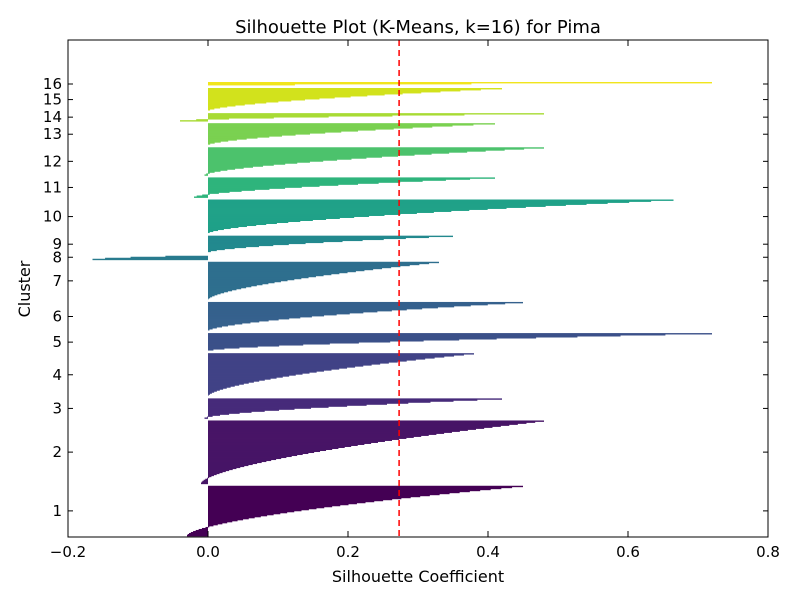 The image size is (800, 600). What do you see at coordinates (353, 408) in the screenshot?
I see `cluster-3-band` at bounding box center [353, 408].